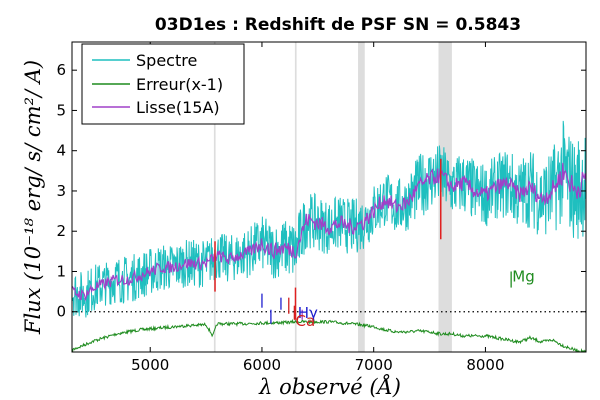 This screenshot has width=600, height=400. Describe the element at coordinates (305, 321) in the screenshot. I see `annotation-ca: Ca` at that location.